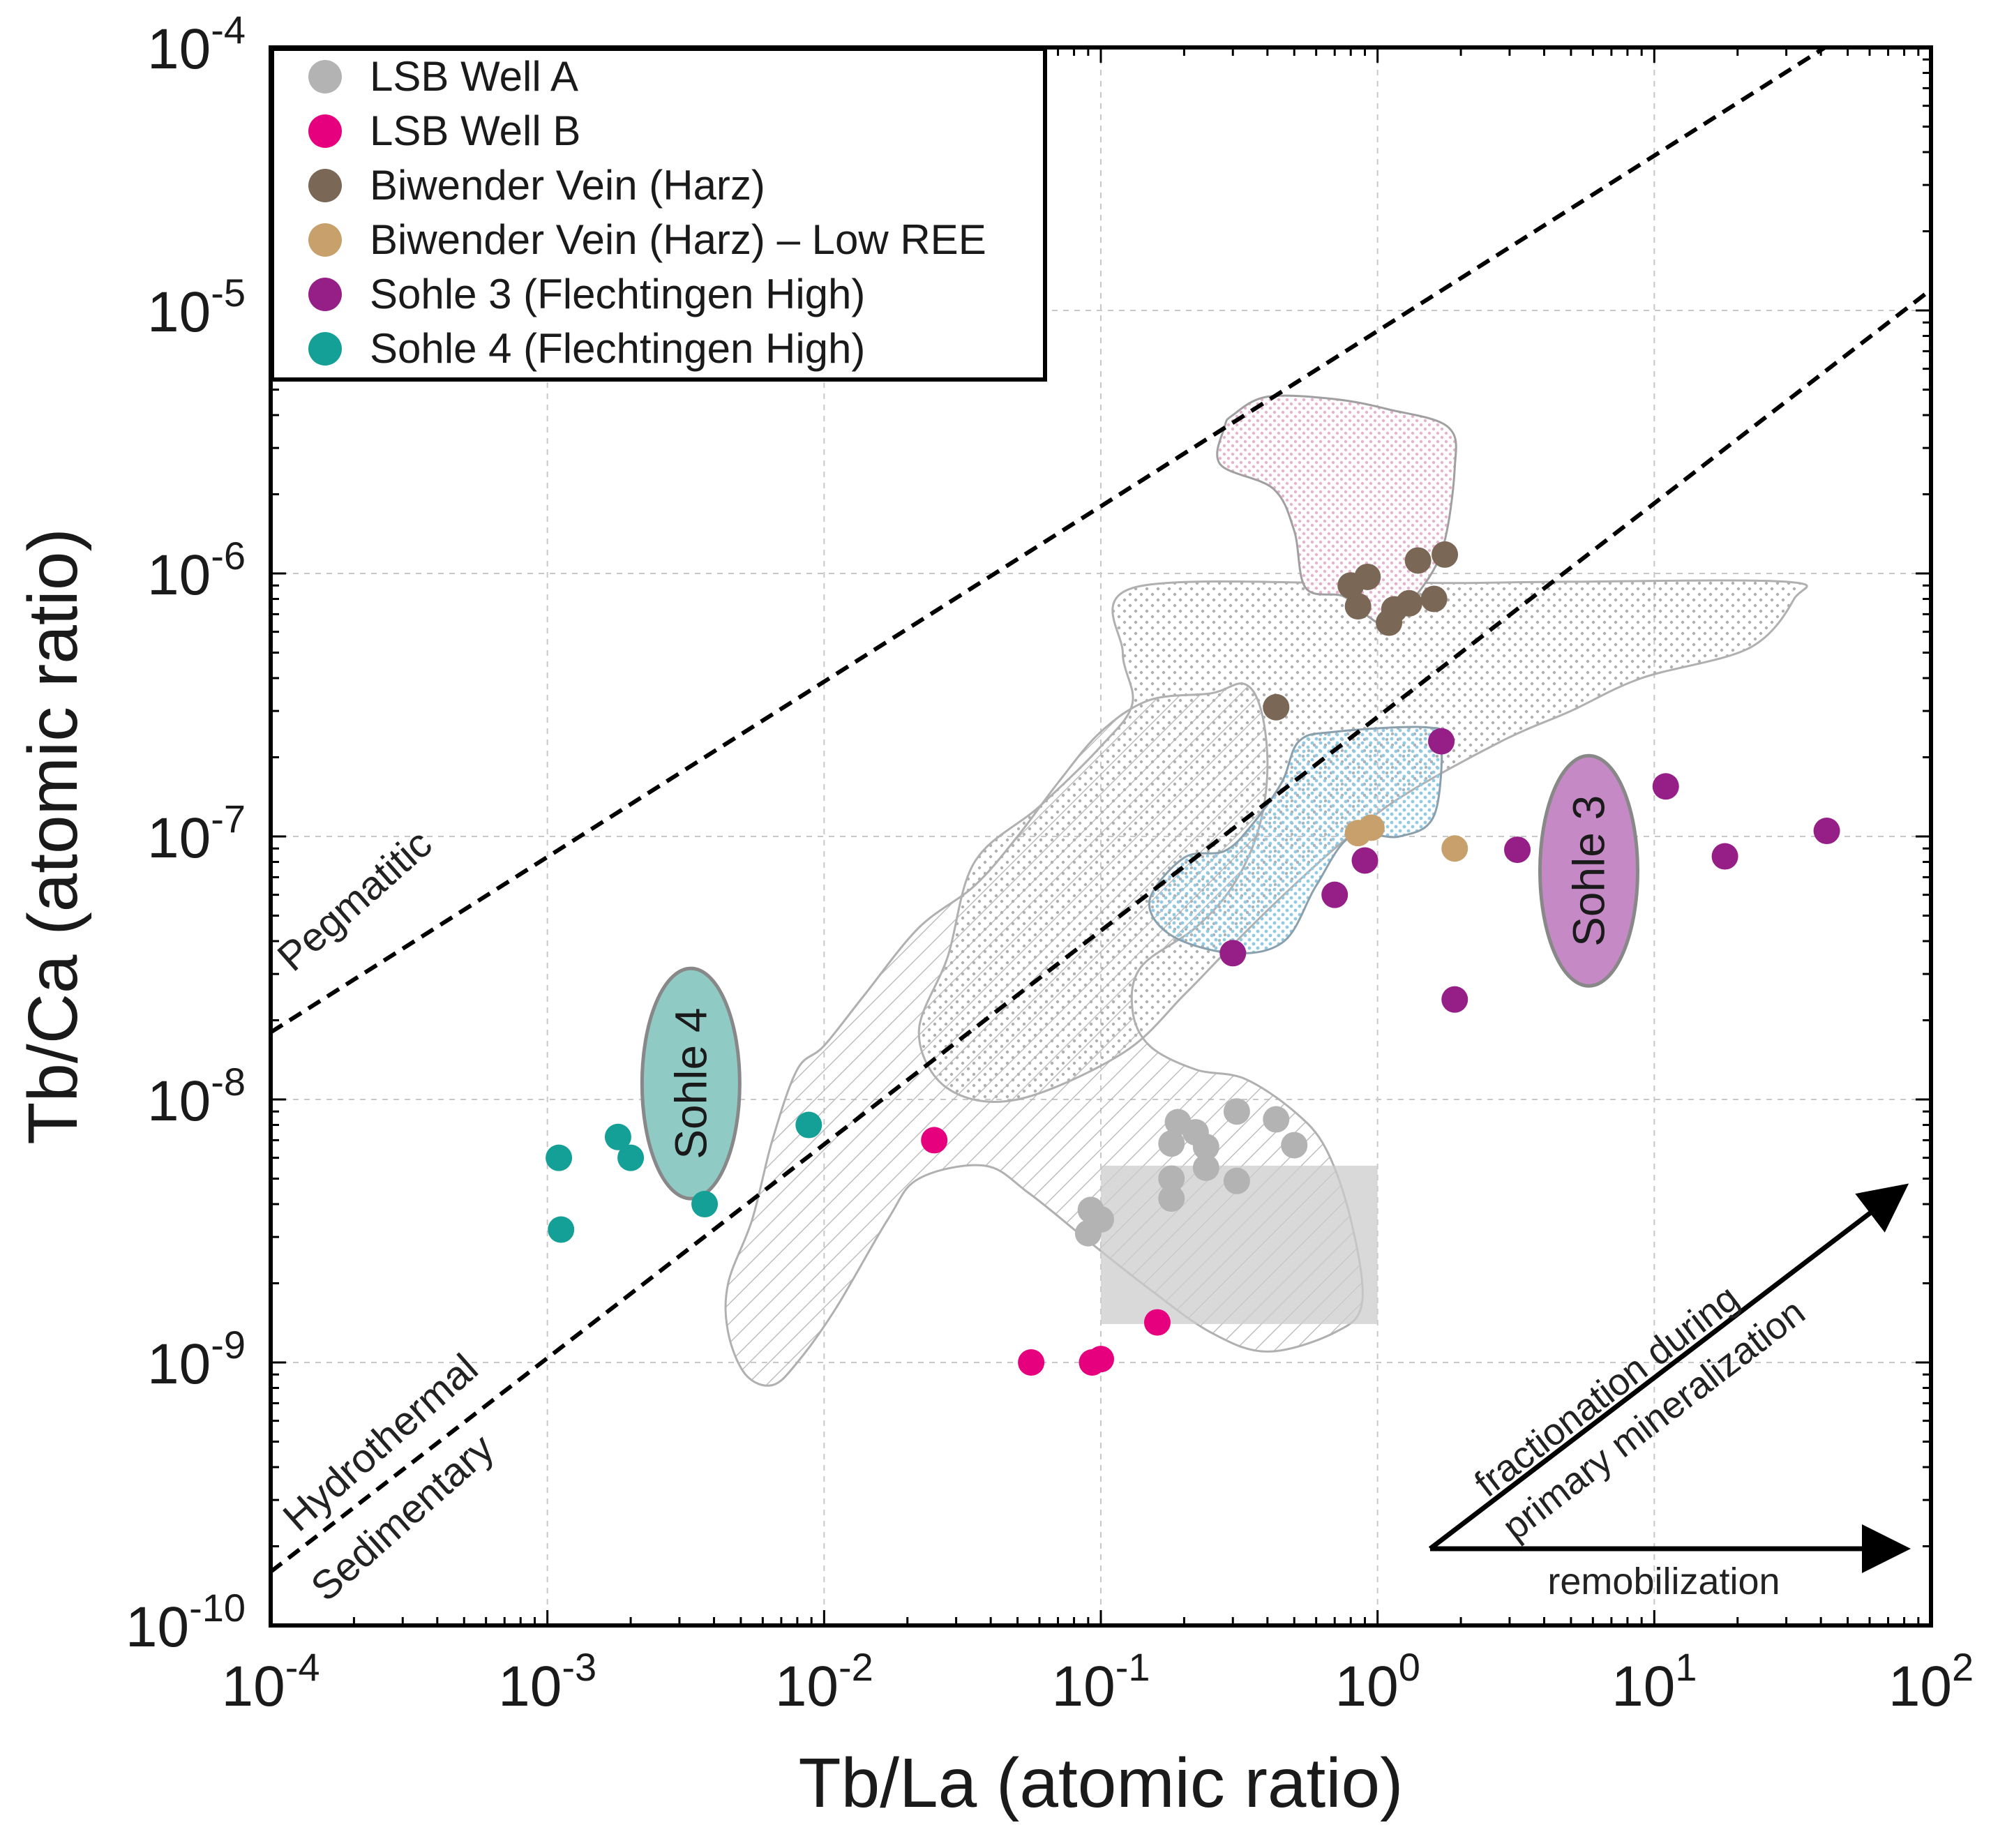 The image size is (1991, 1848). Describe the element at coordinates (270, 1682) in the screenshot. I see `x-tick-label: 10⁻⁴` at that location.